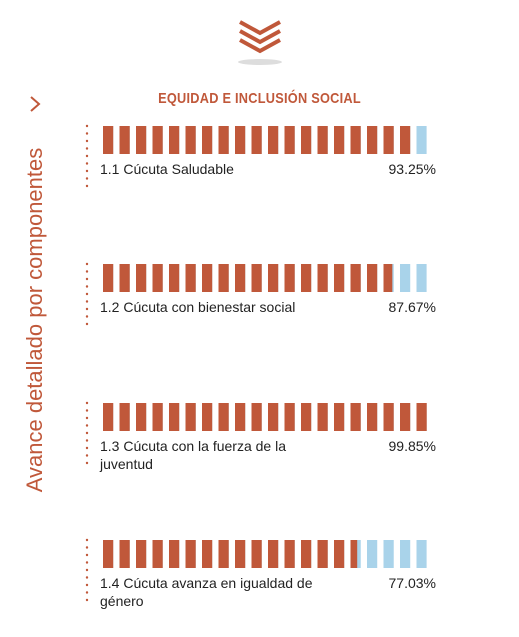  What do you see at coordinates (35, 104) in the screenshot?
I see `side-arrow` at bounding box center [35, 104].